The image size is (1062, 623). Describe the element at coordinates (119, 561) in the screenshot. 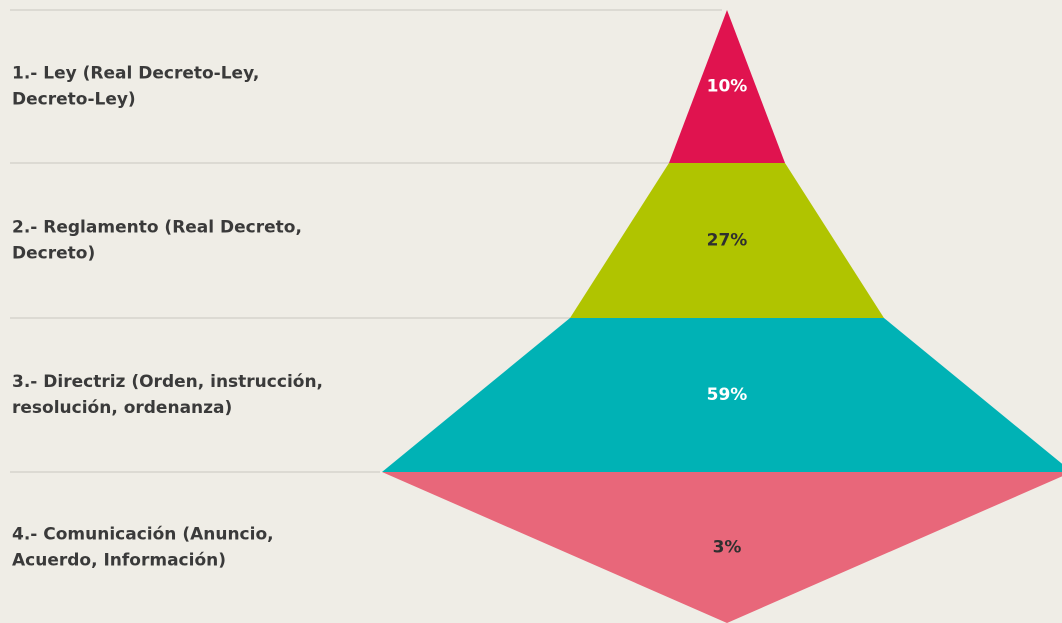

I see `category-label: Acuerdo, Información)` at that location.